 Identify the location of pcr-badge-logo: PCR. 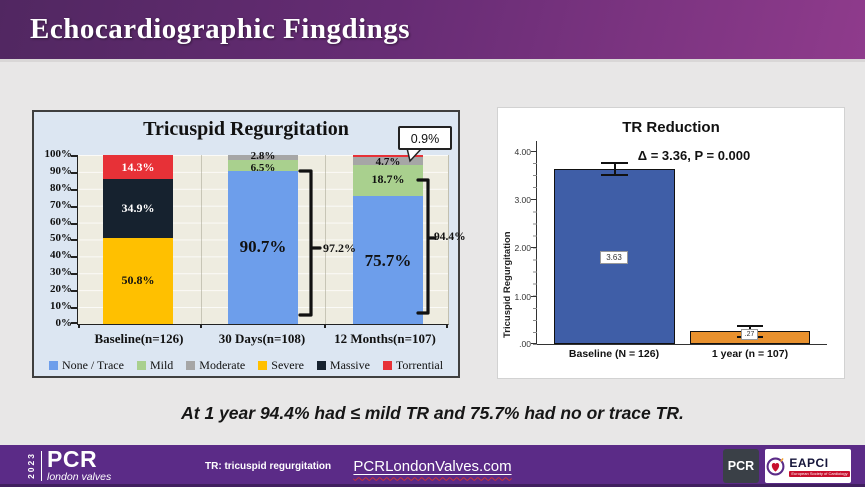
(741, 466).